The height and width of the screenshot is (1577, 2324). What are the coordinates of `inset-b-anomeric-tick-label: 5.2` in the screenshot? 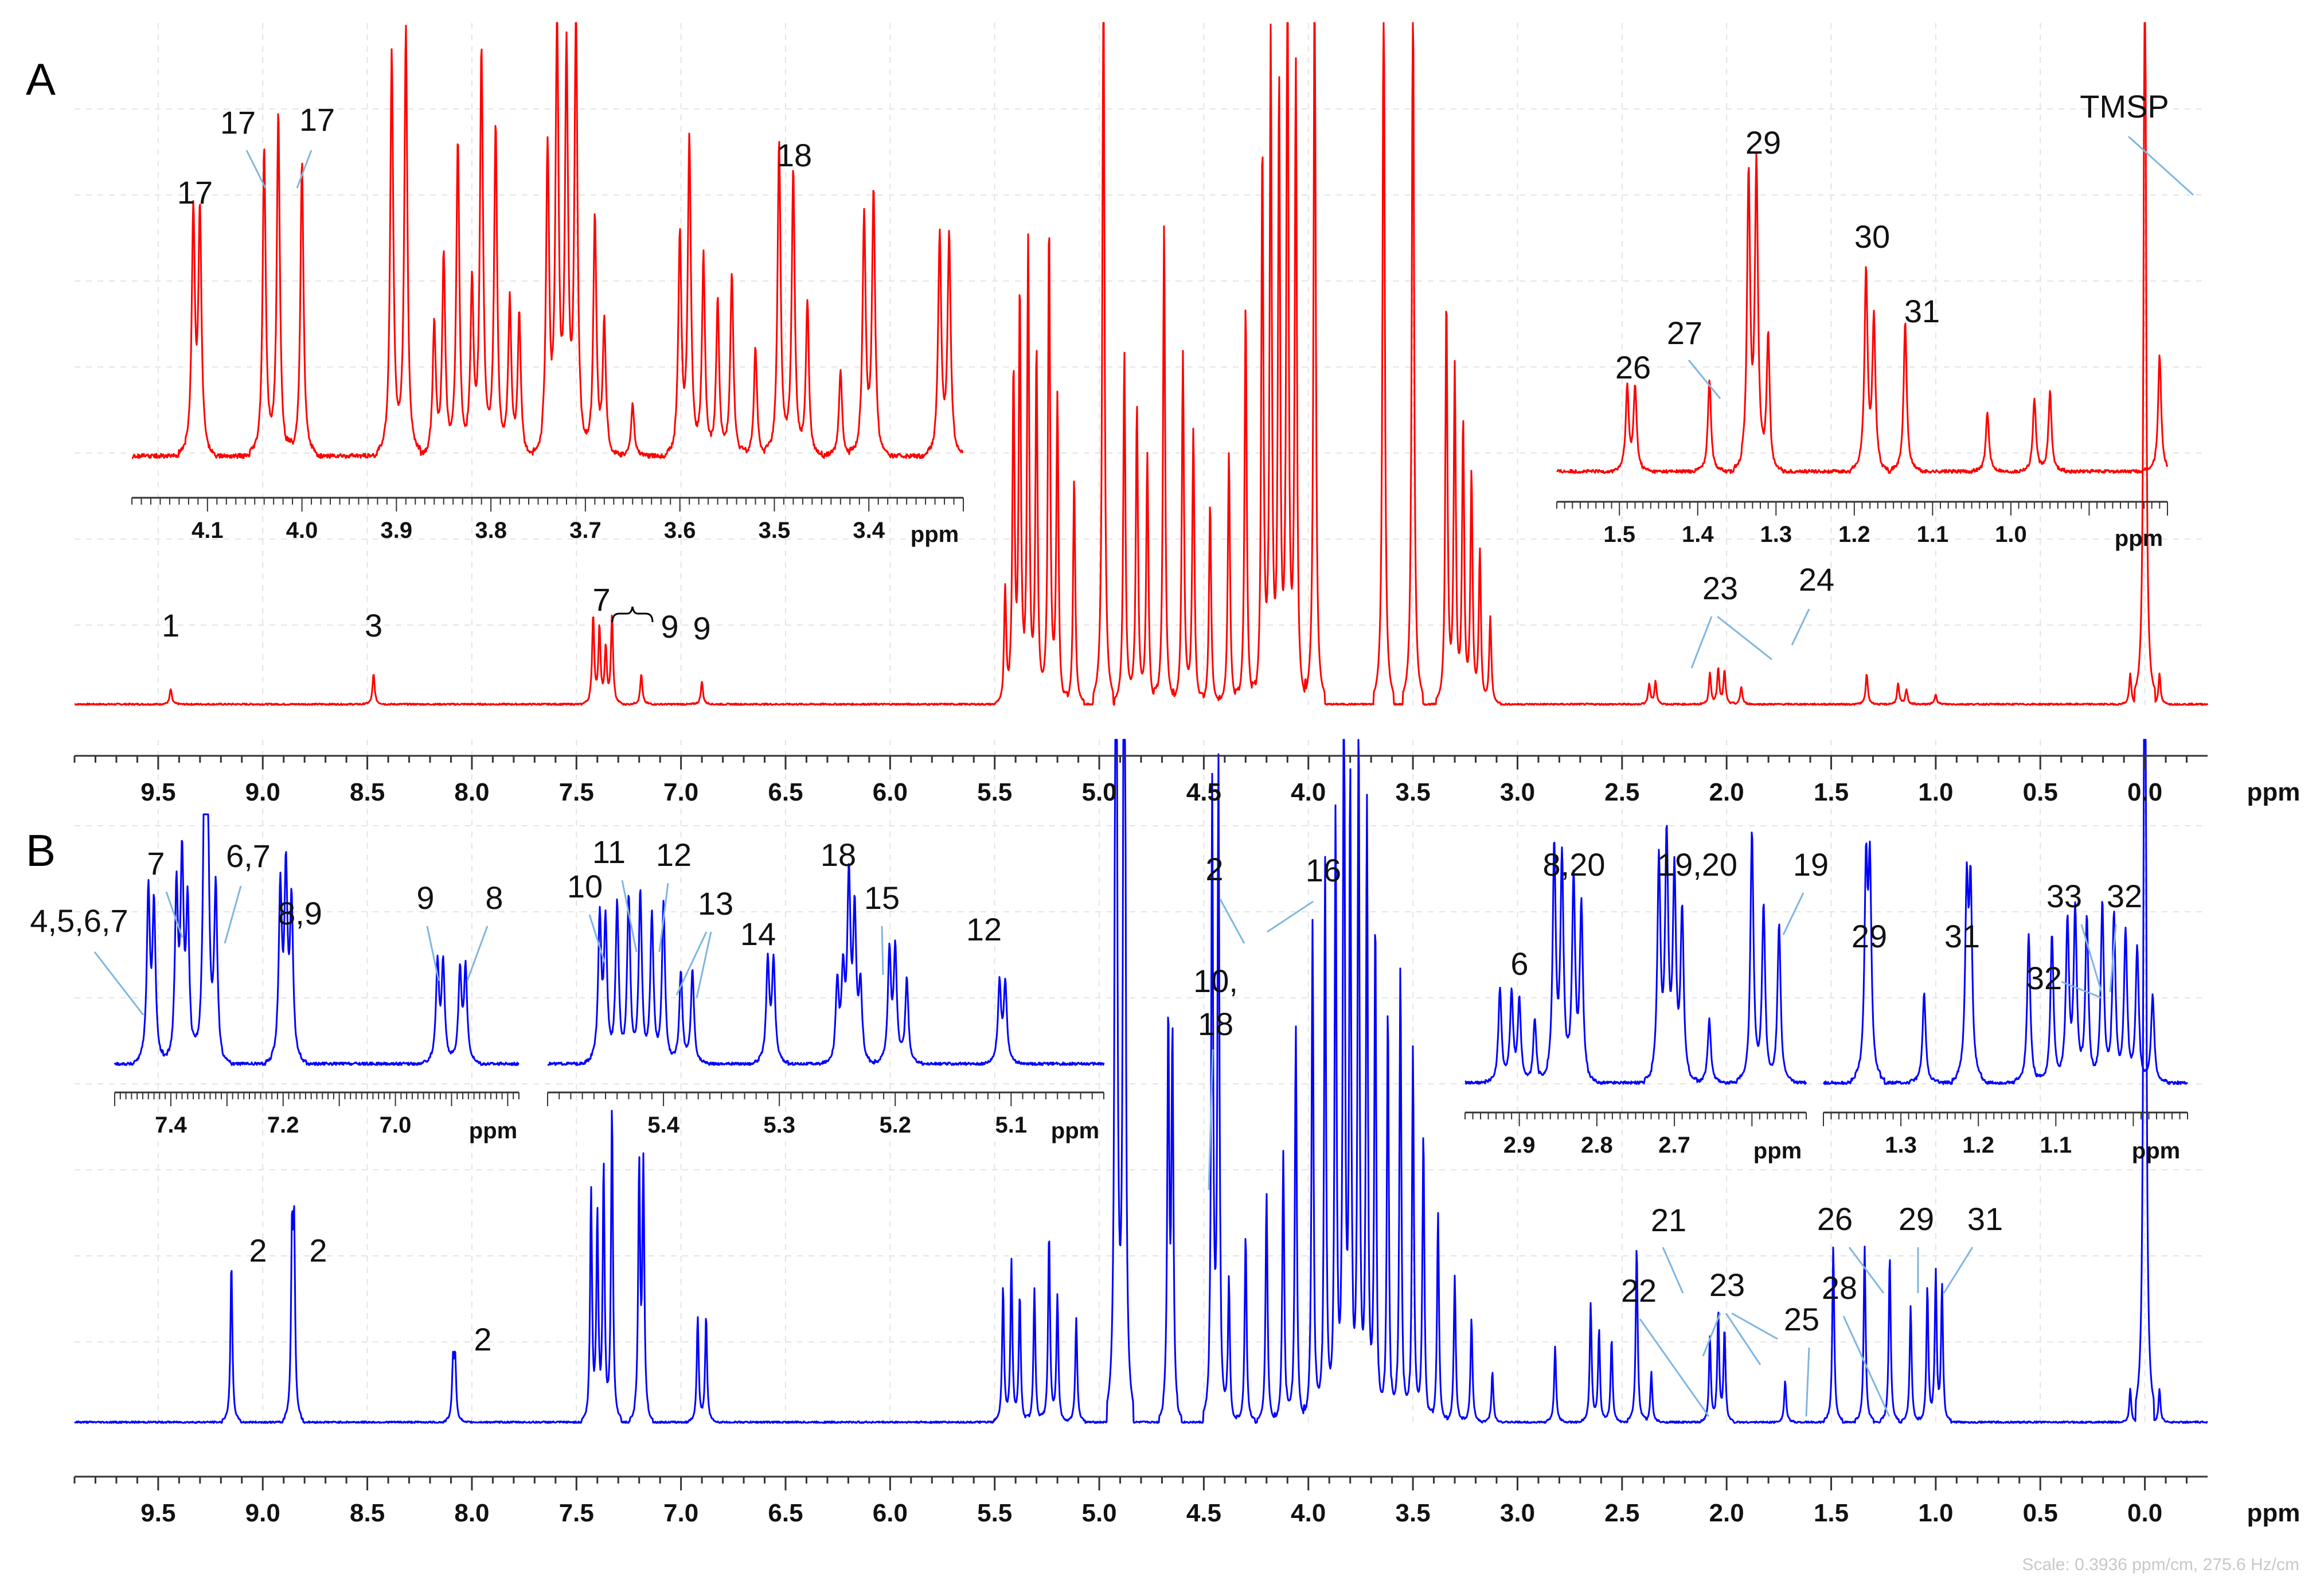 It's located at (895, 1125).